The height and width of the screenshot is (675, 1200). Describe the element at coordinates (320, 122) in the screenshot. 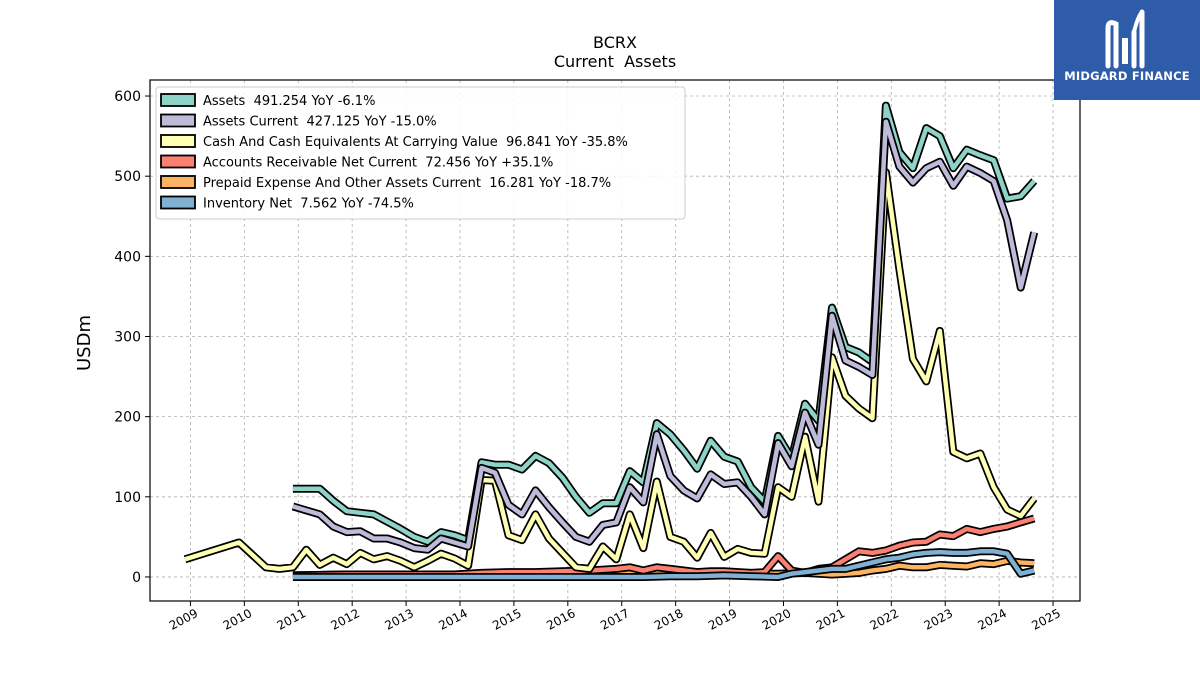

I see `legend-label: Assets Current 427.125 YoY -15.0%` at that location.